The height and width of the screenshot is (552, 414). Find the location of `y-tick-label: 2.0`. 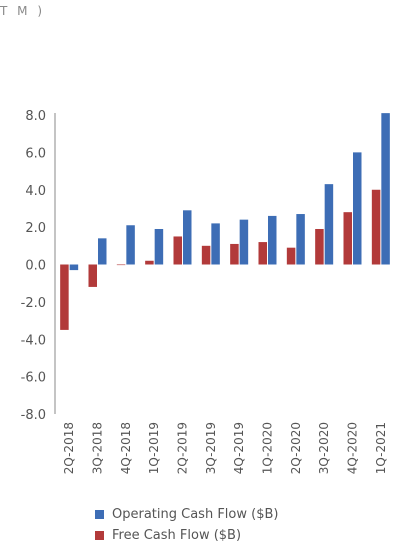

y-tick-label: 2.0 is located at coordinates (35, 228).